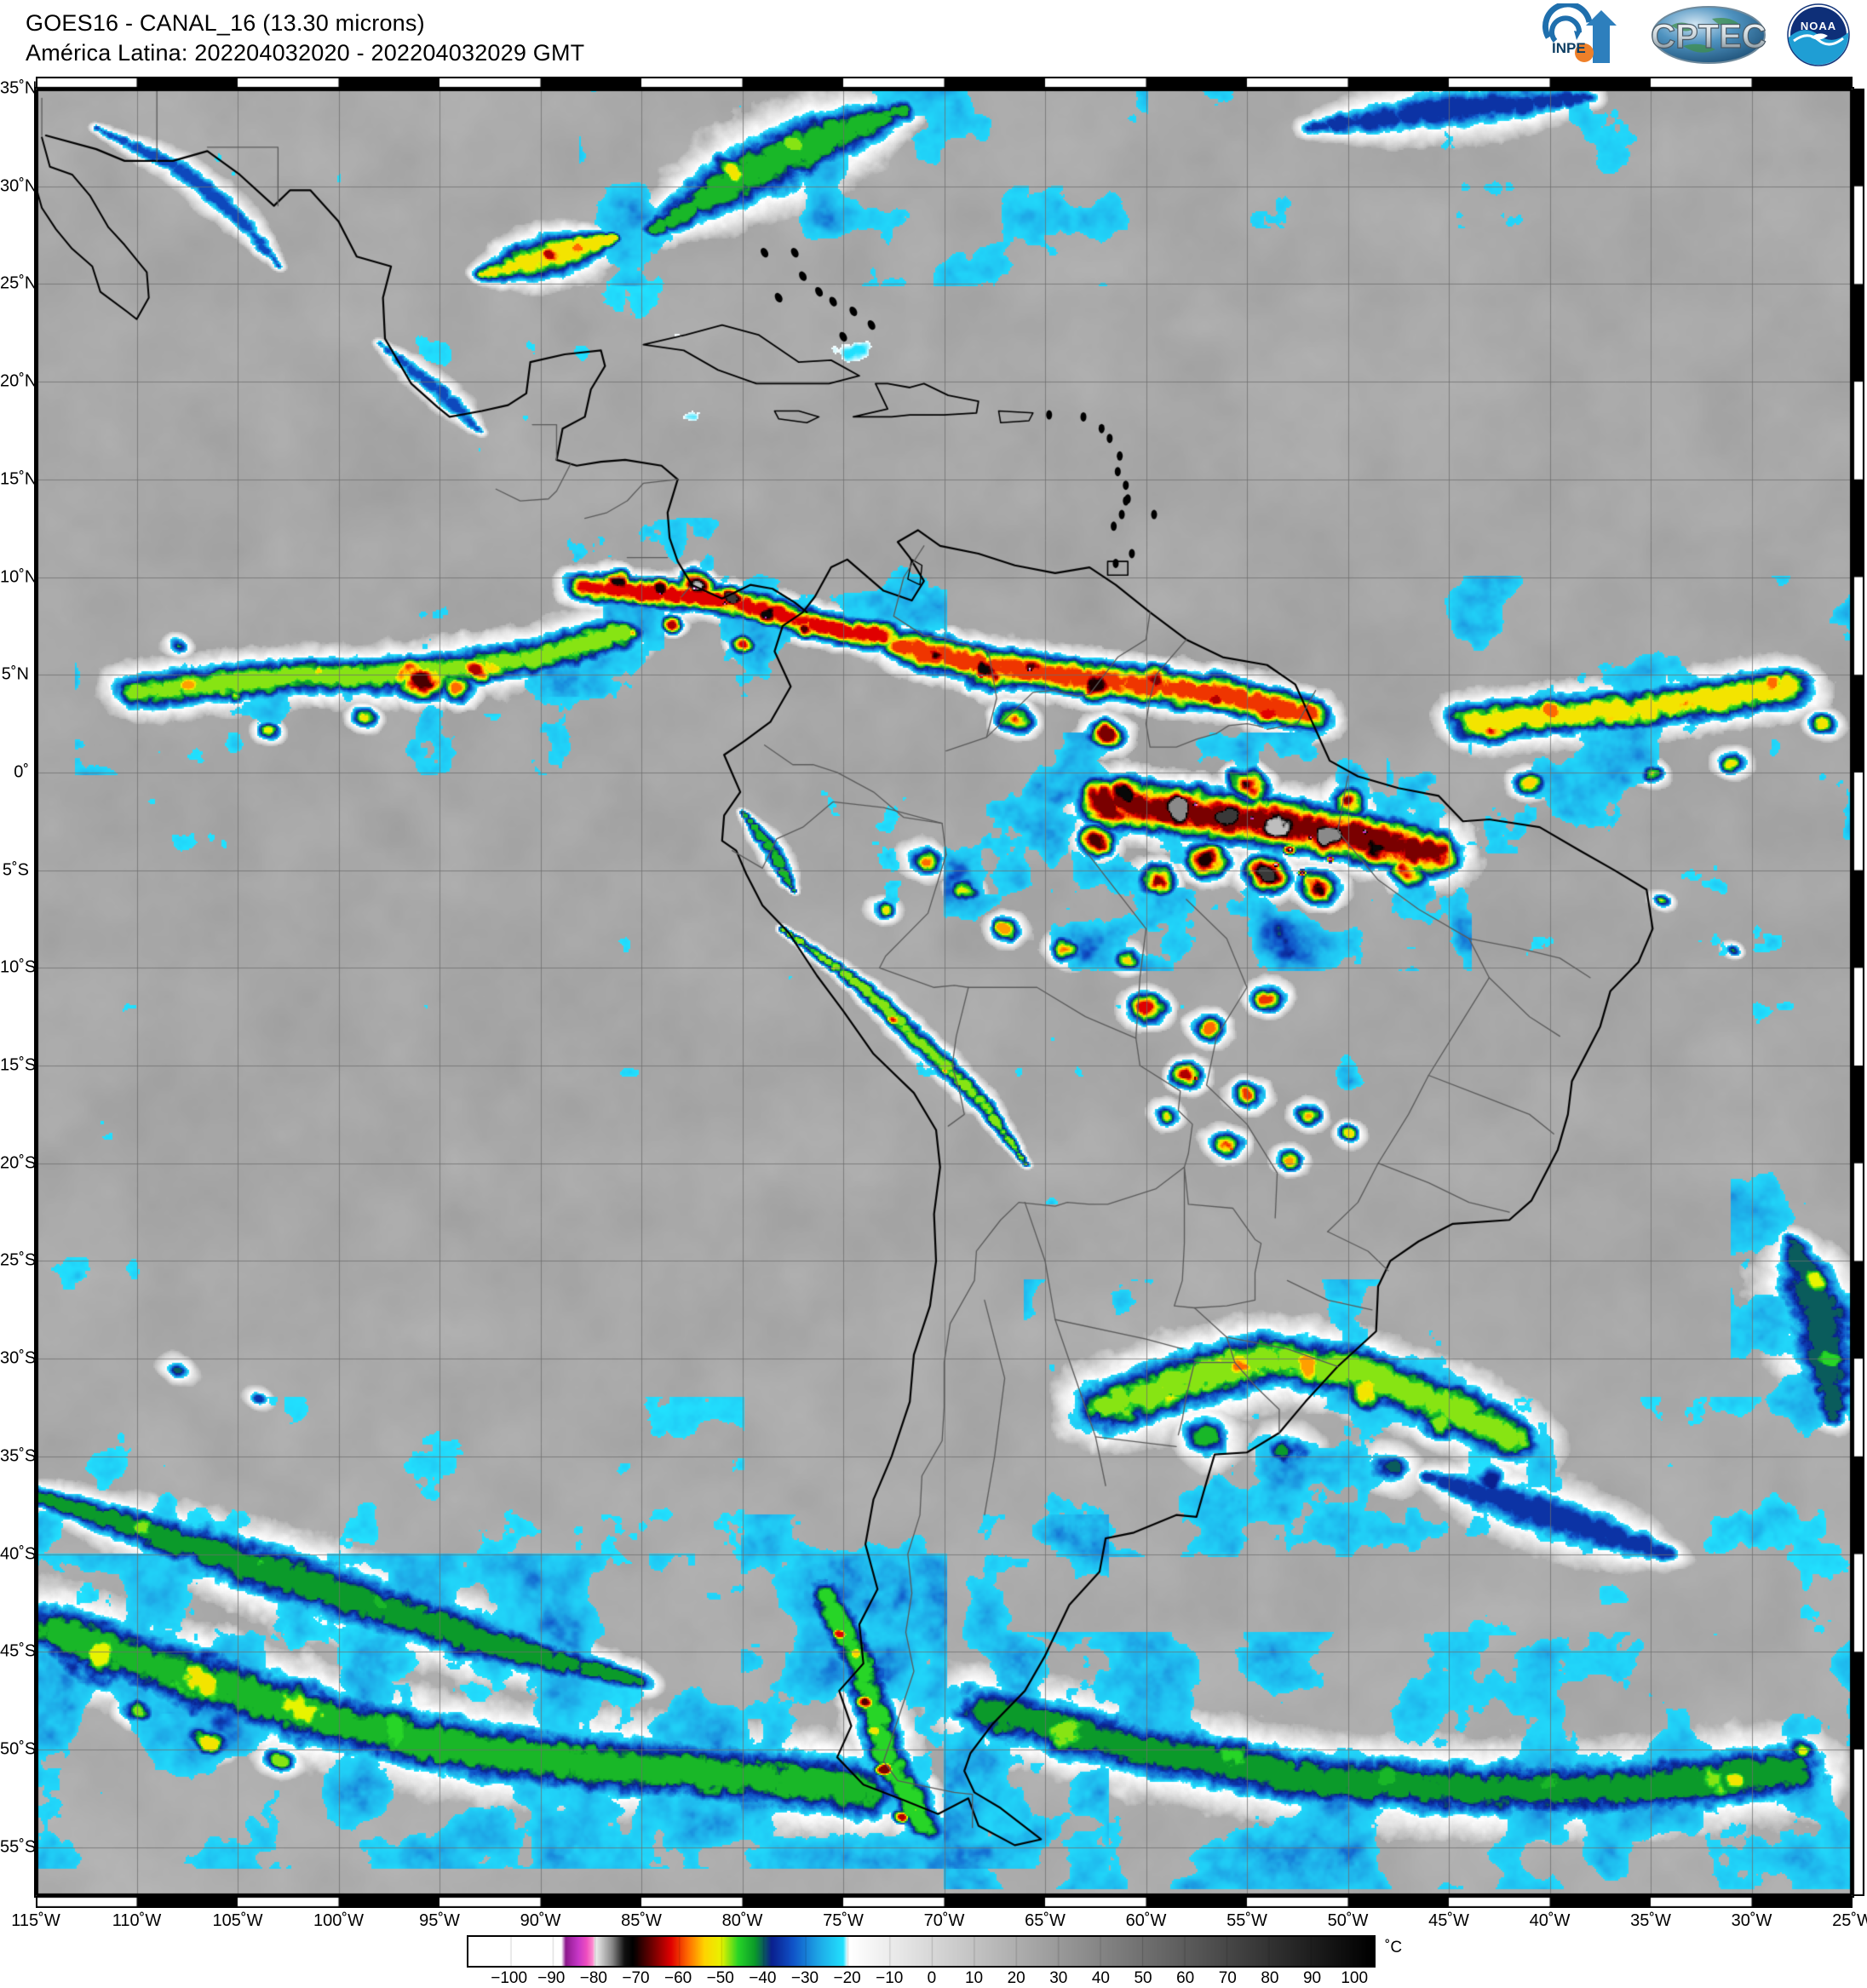  Describe the element at coordinates (921, 1952) in the screenshot. I see `colorbar-gradient` at that location.